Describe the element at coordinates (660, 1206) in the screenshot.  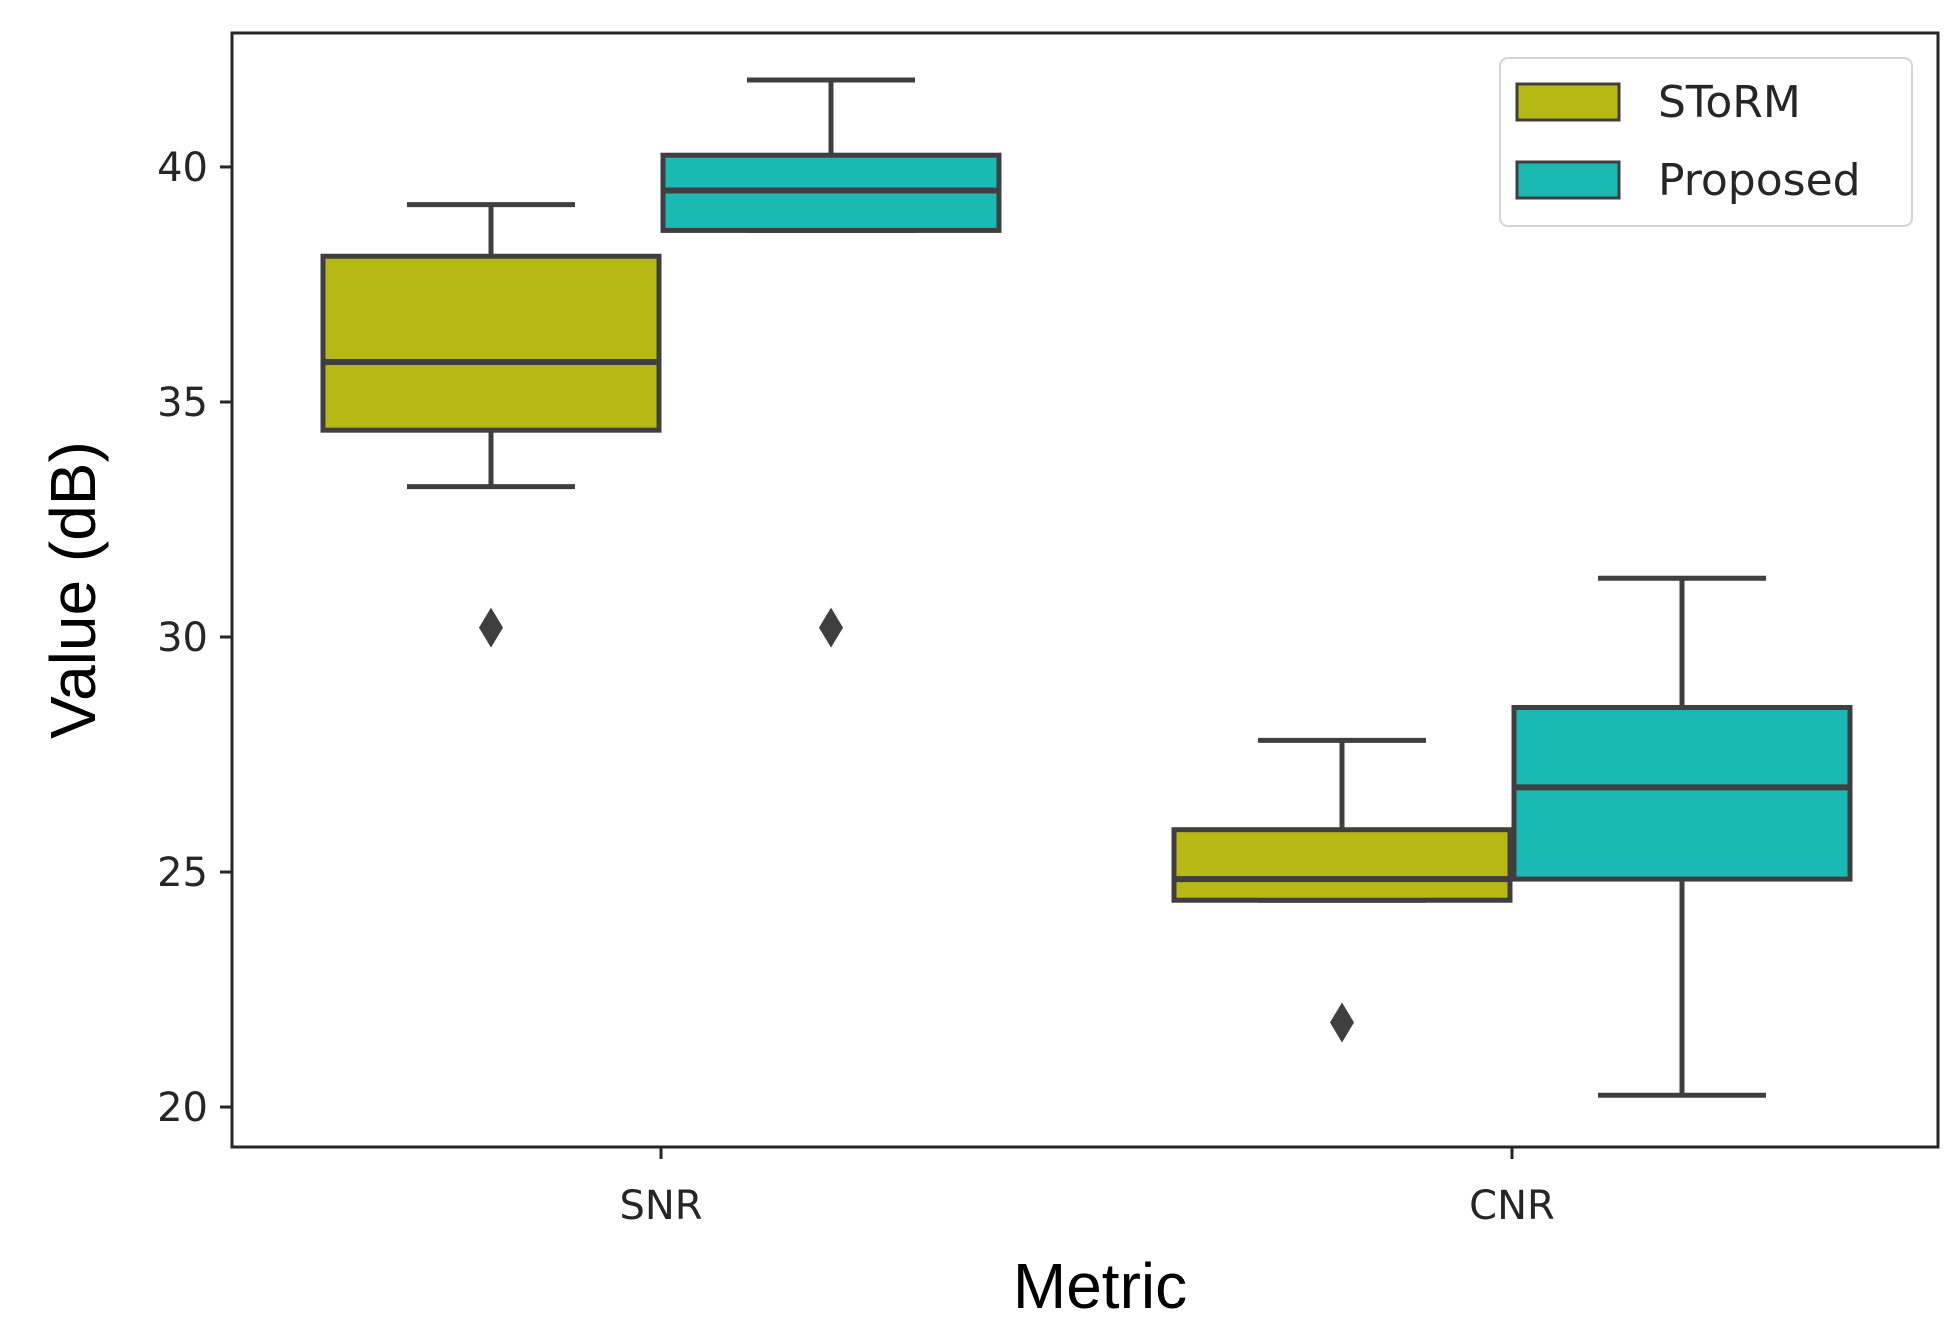
I see `x-tick-label: SNR` at that location.